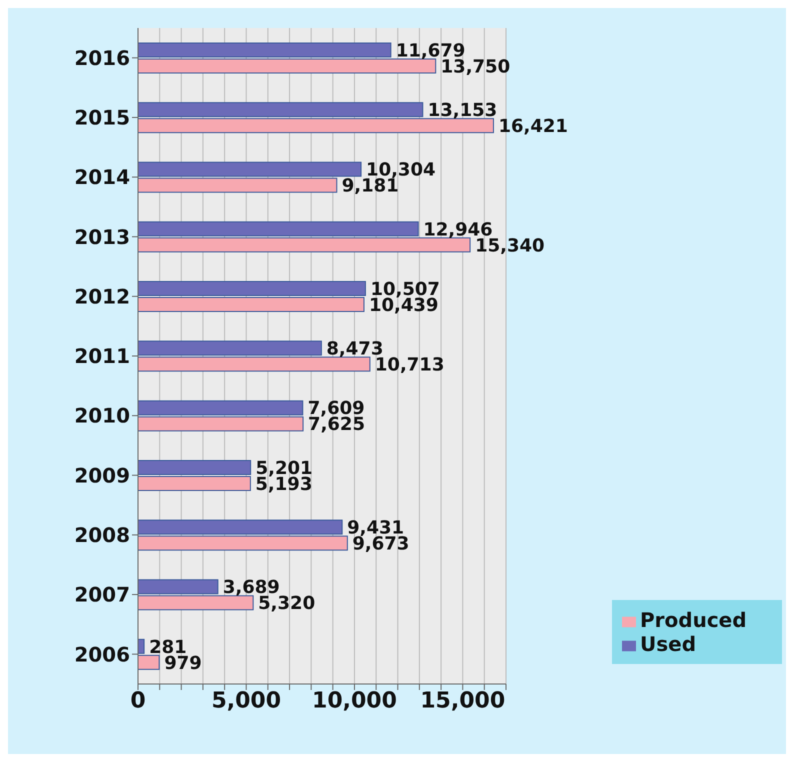 The image size is (794, 762). I want to click on data-label: 13,153, so click(463, 111).